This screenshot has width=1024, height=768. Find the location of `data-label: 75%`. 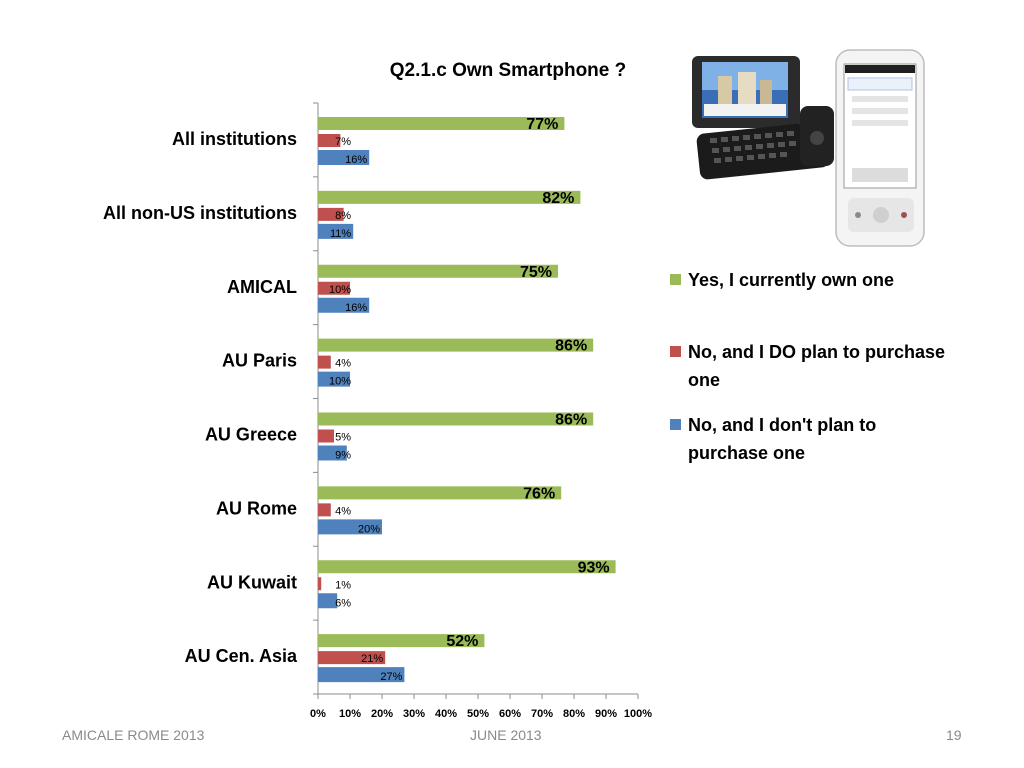

data-label: 75% is located at coordinates (536, 272).